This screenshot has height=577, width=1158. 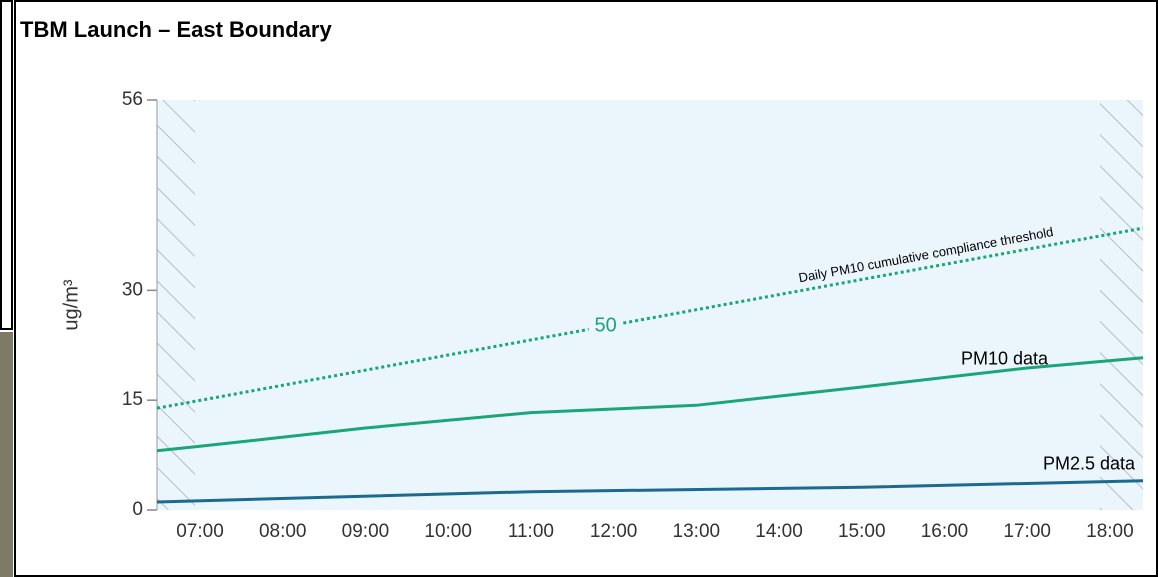 I want to click on x-tick-label: 09:00, so click(x=366, y=531).